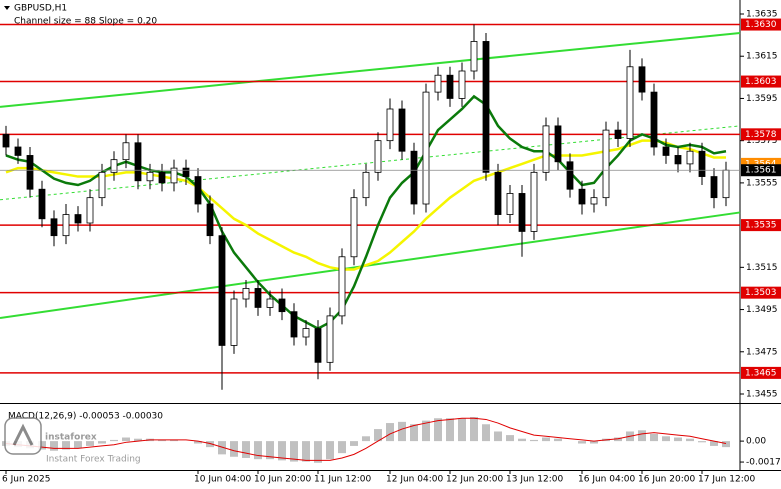 This screenshot has height=489, width=781. What do you see at coordinates (762, 15) in the screenshot?
I see `y-tick-label: 1.3635` at bounding box center [762, 15].